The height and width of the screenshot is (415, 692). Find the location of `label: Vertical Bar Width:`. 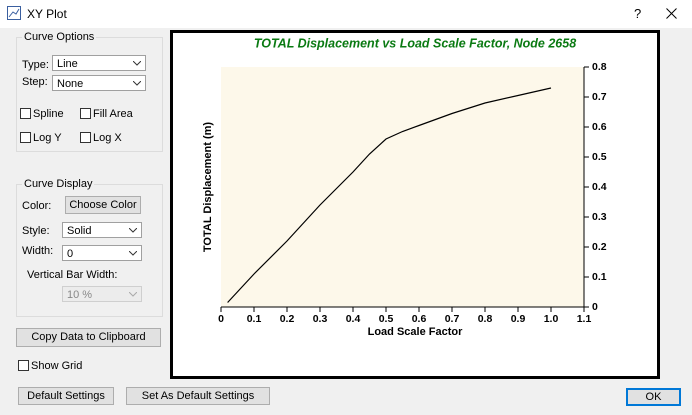

label: Vertical Bar Width: is located at coordinates (72, 275).